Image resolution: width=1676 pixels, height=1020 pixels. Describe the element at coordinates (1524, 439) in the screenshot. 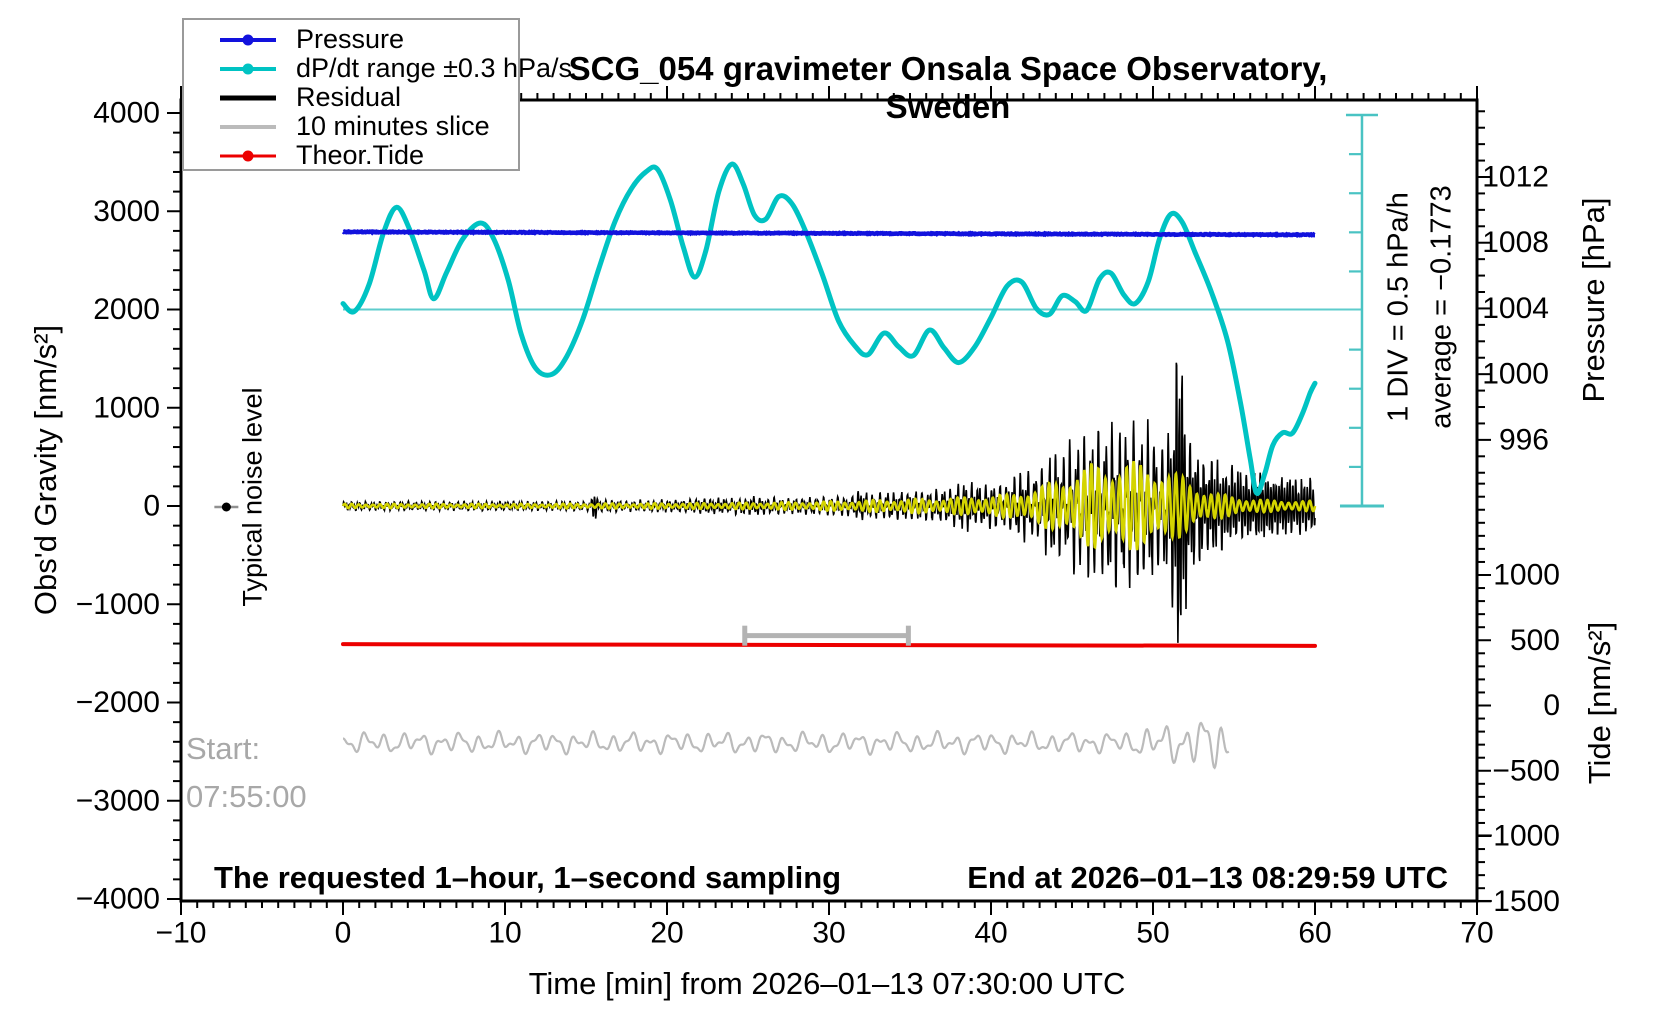

I see `pressure-tick-label: 996` at that location.